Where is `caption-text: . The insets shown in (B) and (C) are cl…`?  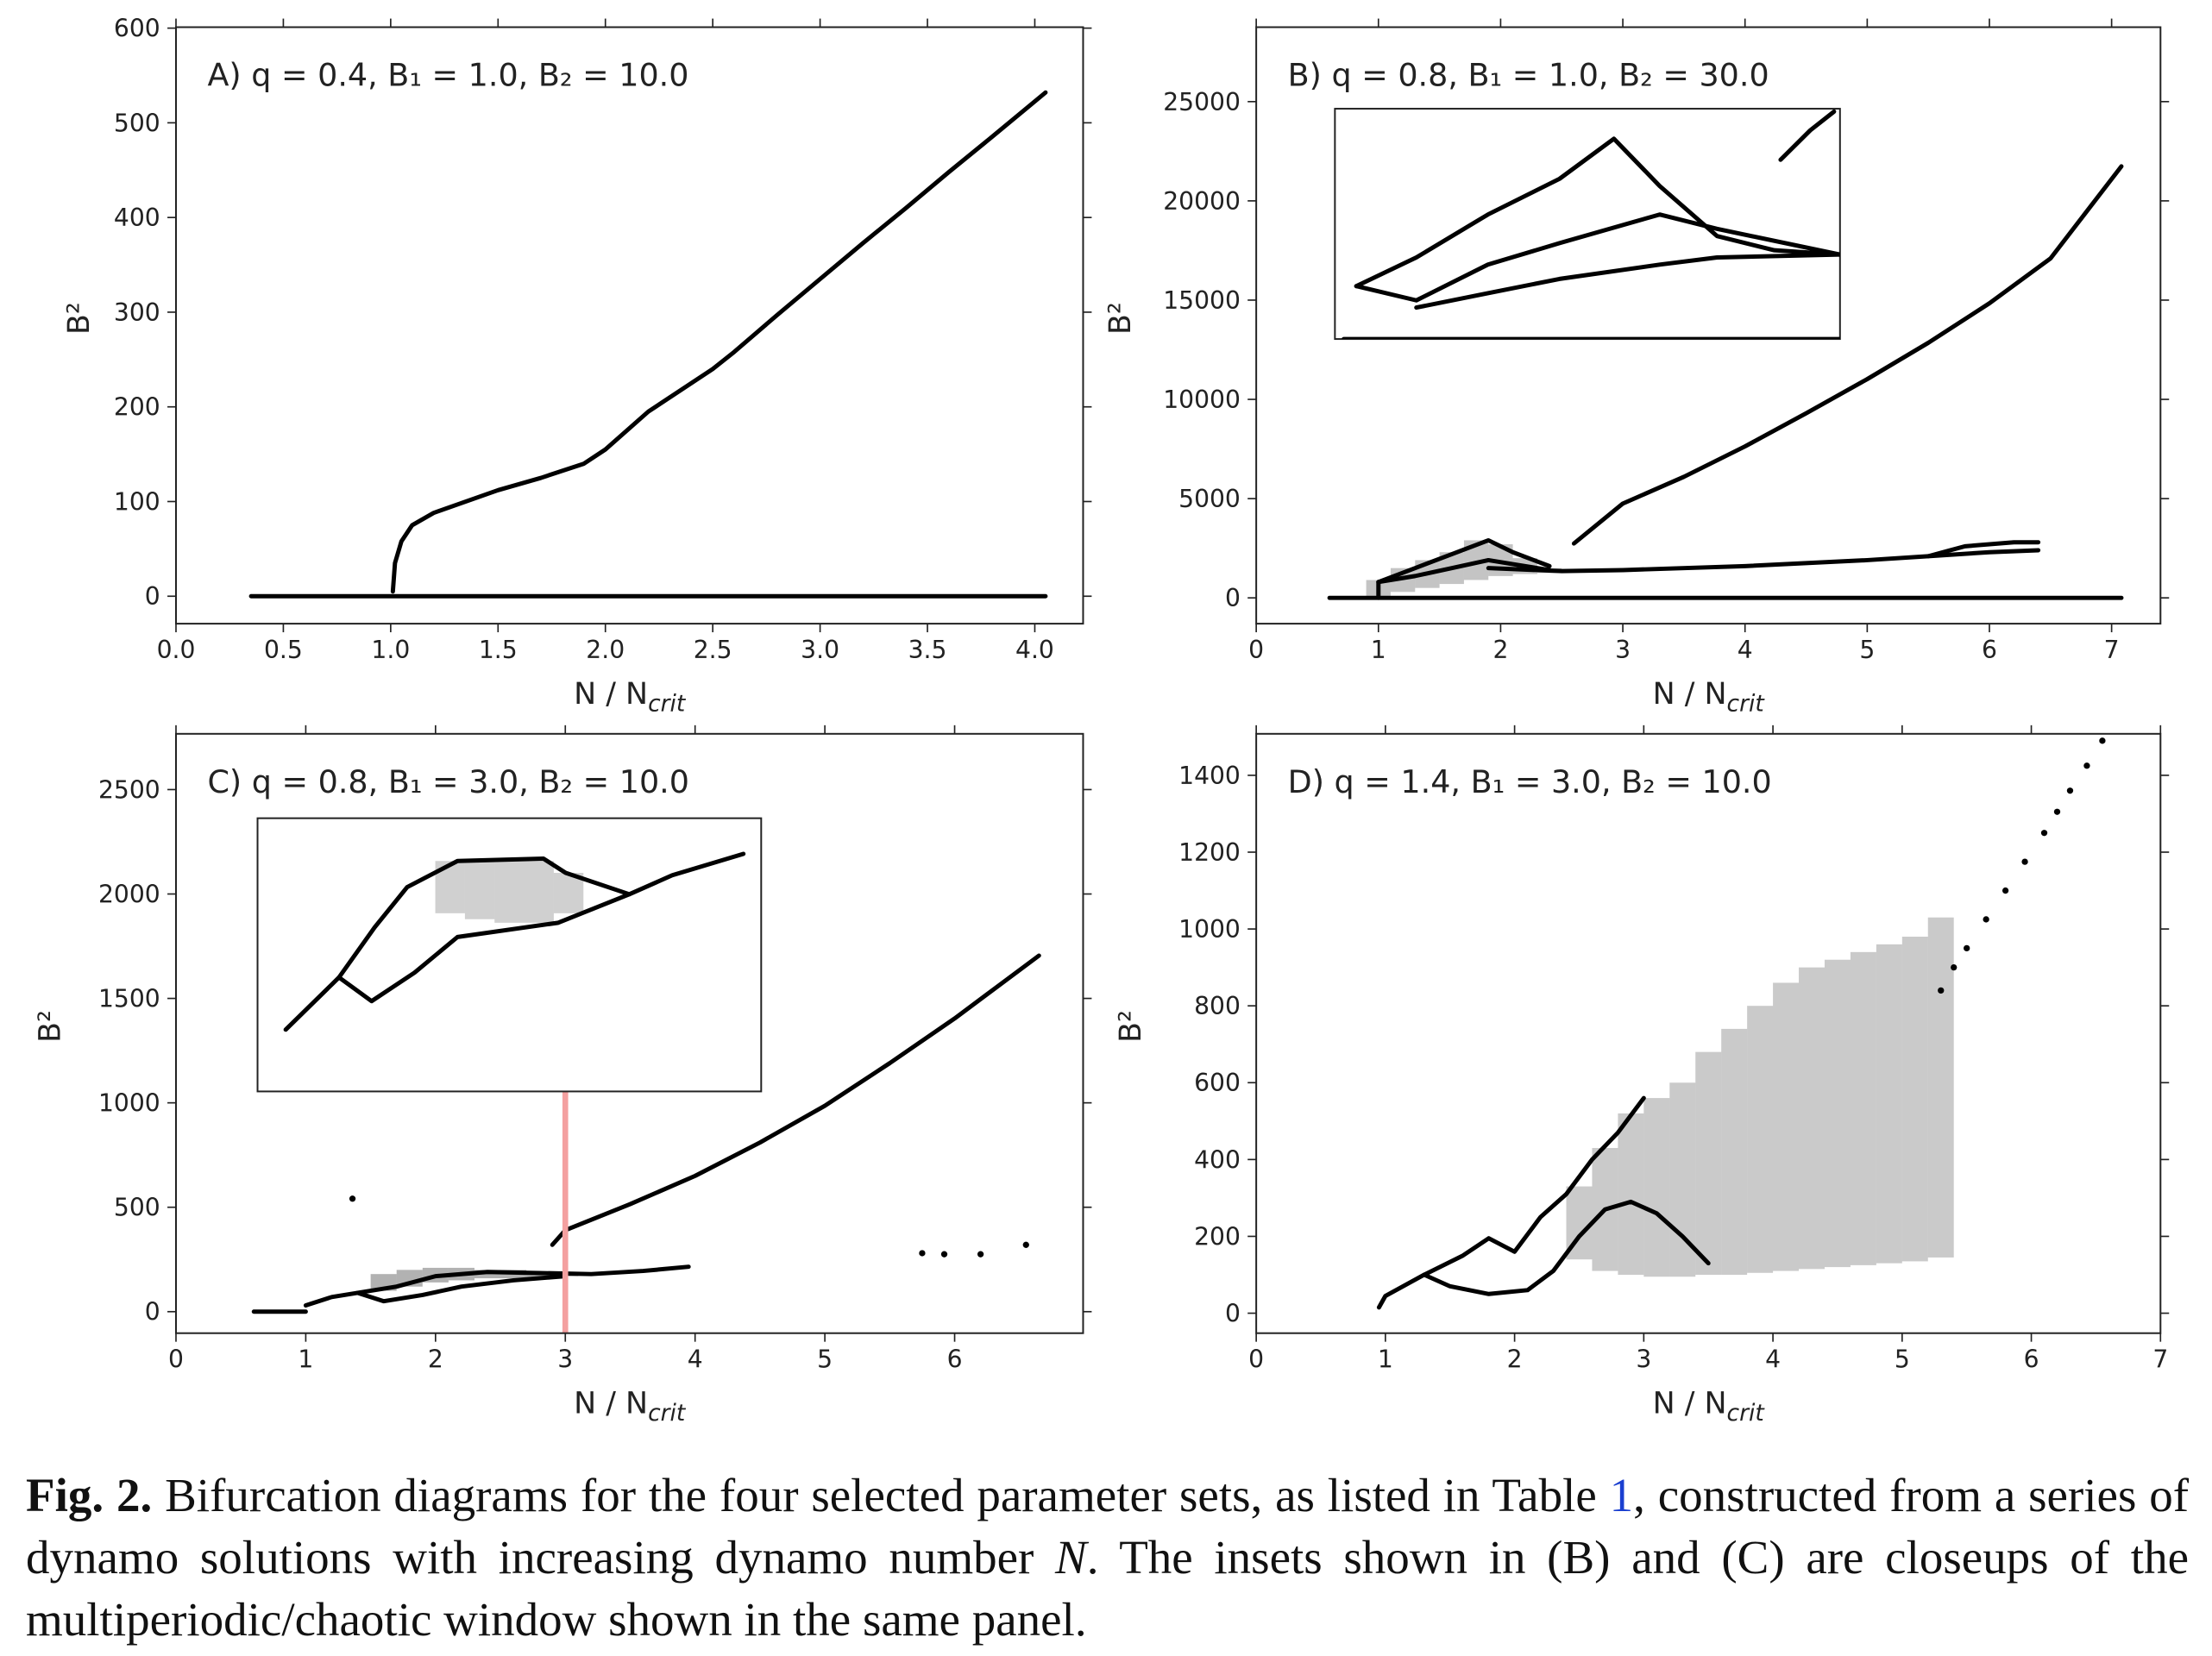 caption-text: . The insets shown in (B) and (C) are cl… is located at coordinates (1107, 1589).